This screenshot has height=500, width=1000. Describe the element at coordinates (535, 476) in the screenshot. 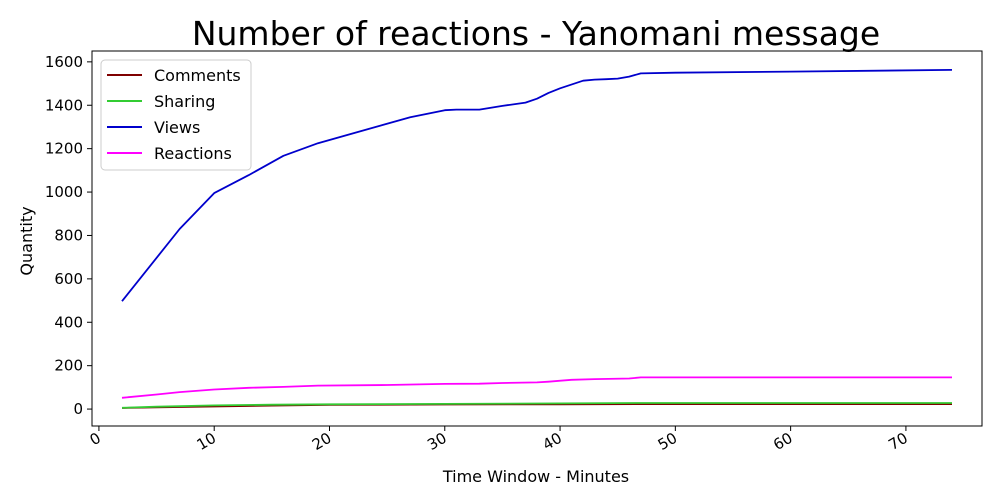

I see `x-axis-title: Time Window - Minutes` at that location.